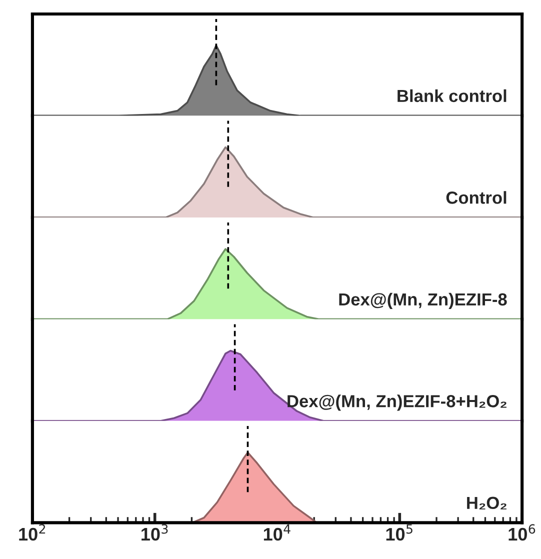  What do you see at coordinates (476, 197) in the screenshot?
I see `series-label: Control` at bounding box center [476, 197].